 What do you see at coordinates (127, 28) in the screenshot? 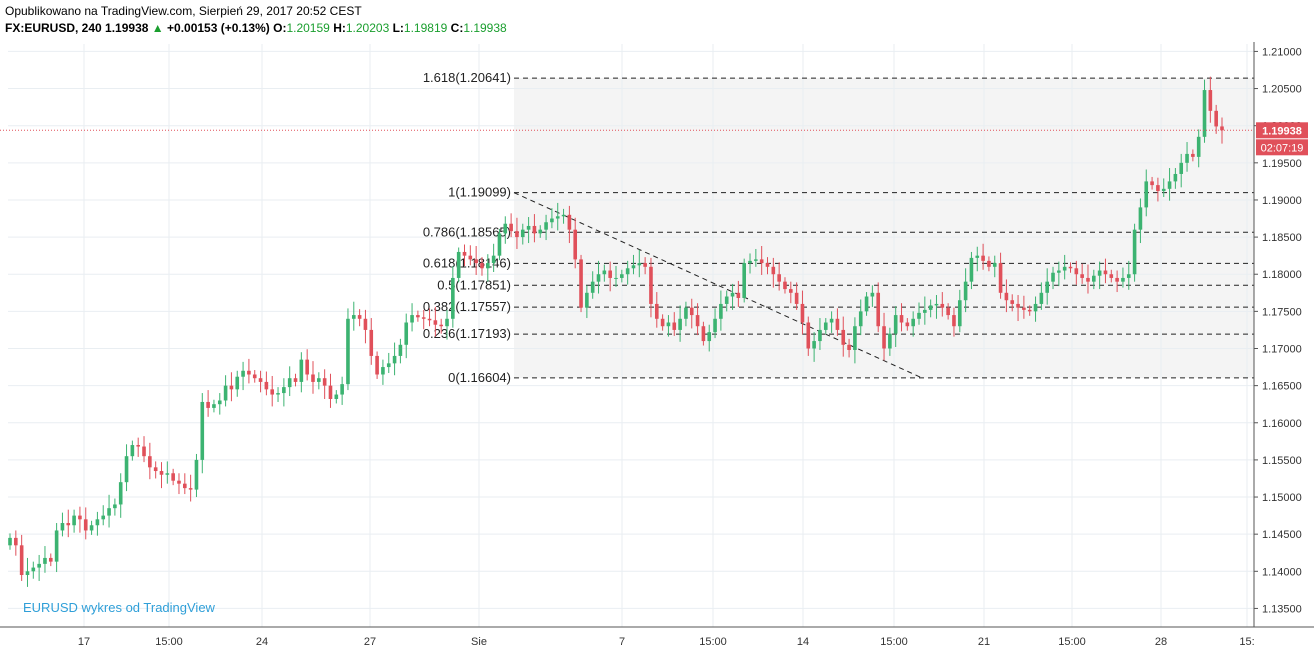
I see `last-price: 1.19938` at bounding box center [127, 28].